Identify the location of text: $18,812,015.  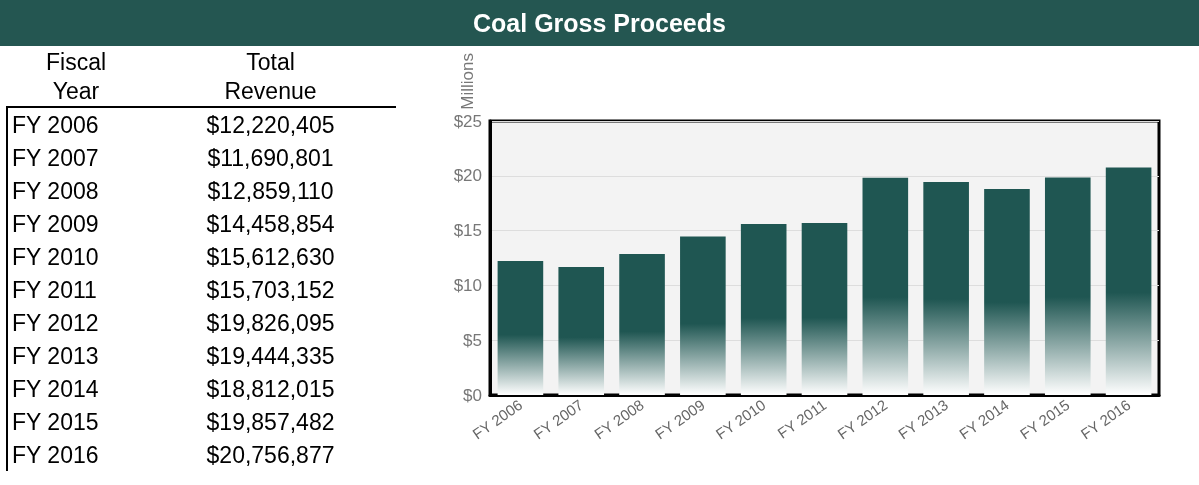
(270, 389).